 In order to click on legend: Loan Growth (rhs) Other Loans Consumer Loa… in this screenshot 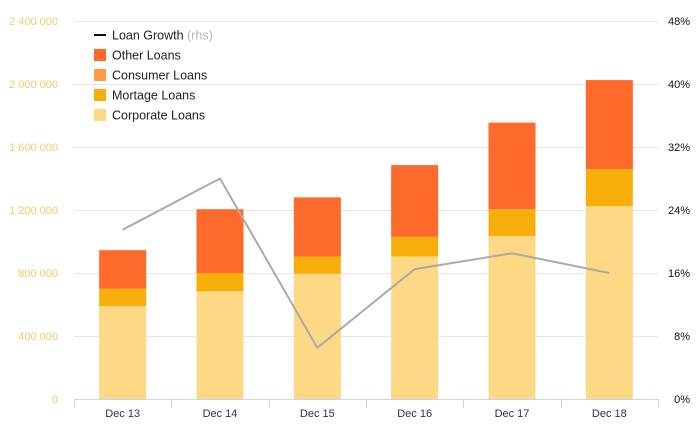, I will do `click(153, 76)`.